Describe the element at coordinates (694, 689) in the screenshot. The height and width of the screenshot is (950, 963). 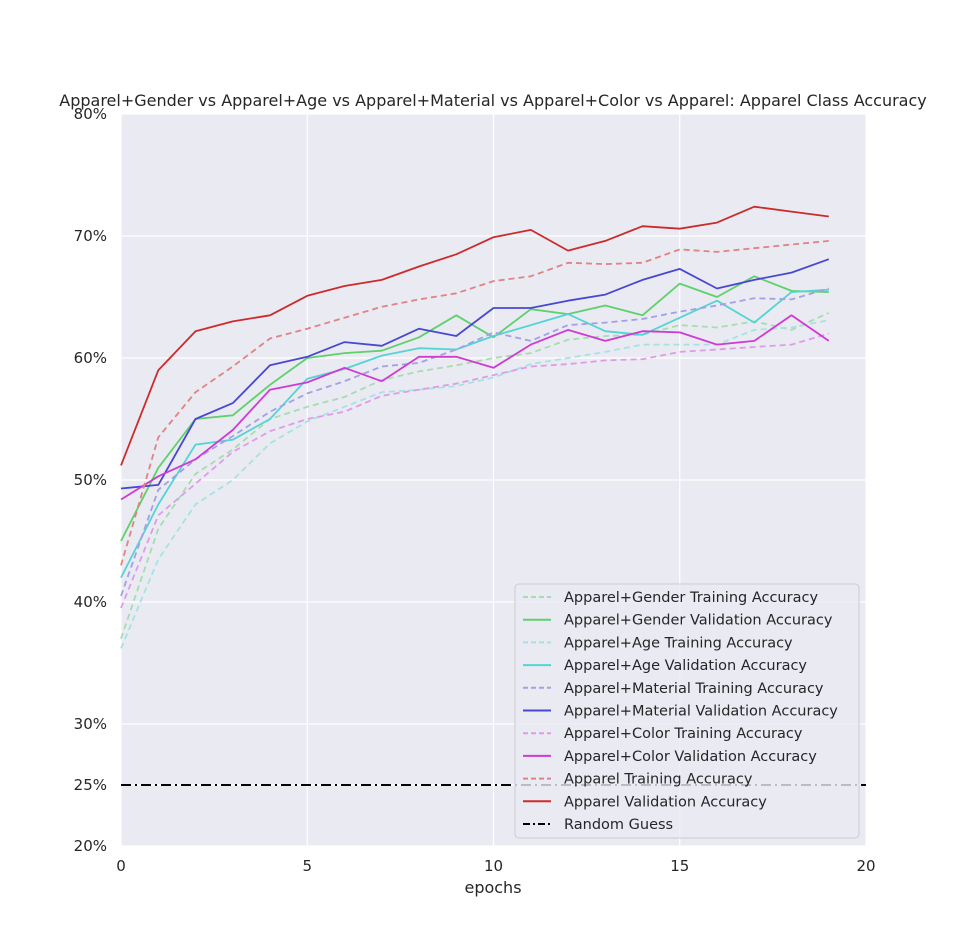
I see `legend-label: Apparel+Material Training Accuracy` at that location.